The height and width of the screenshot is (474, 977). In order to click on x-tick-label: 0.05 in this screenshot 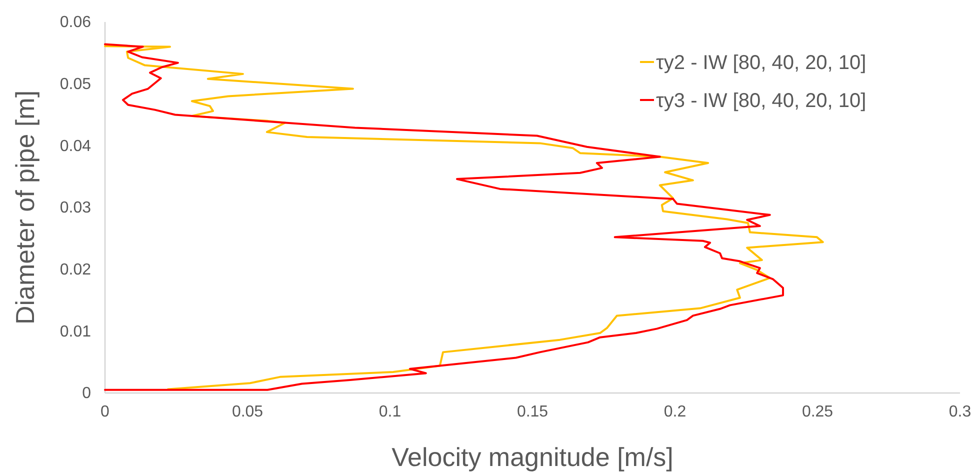, I will do `click(248, 411)`.